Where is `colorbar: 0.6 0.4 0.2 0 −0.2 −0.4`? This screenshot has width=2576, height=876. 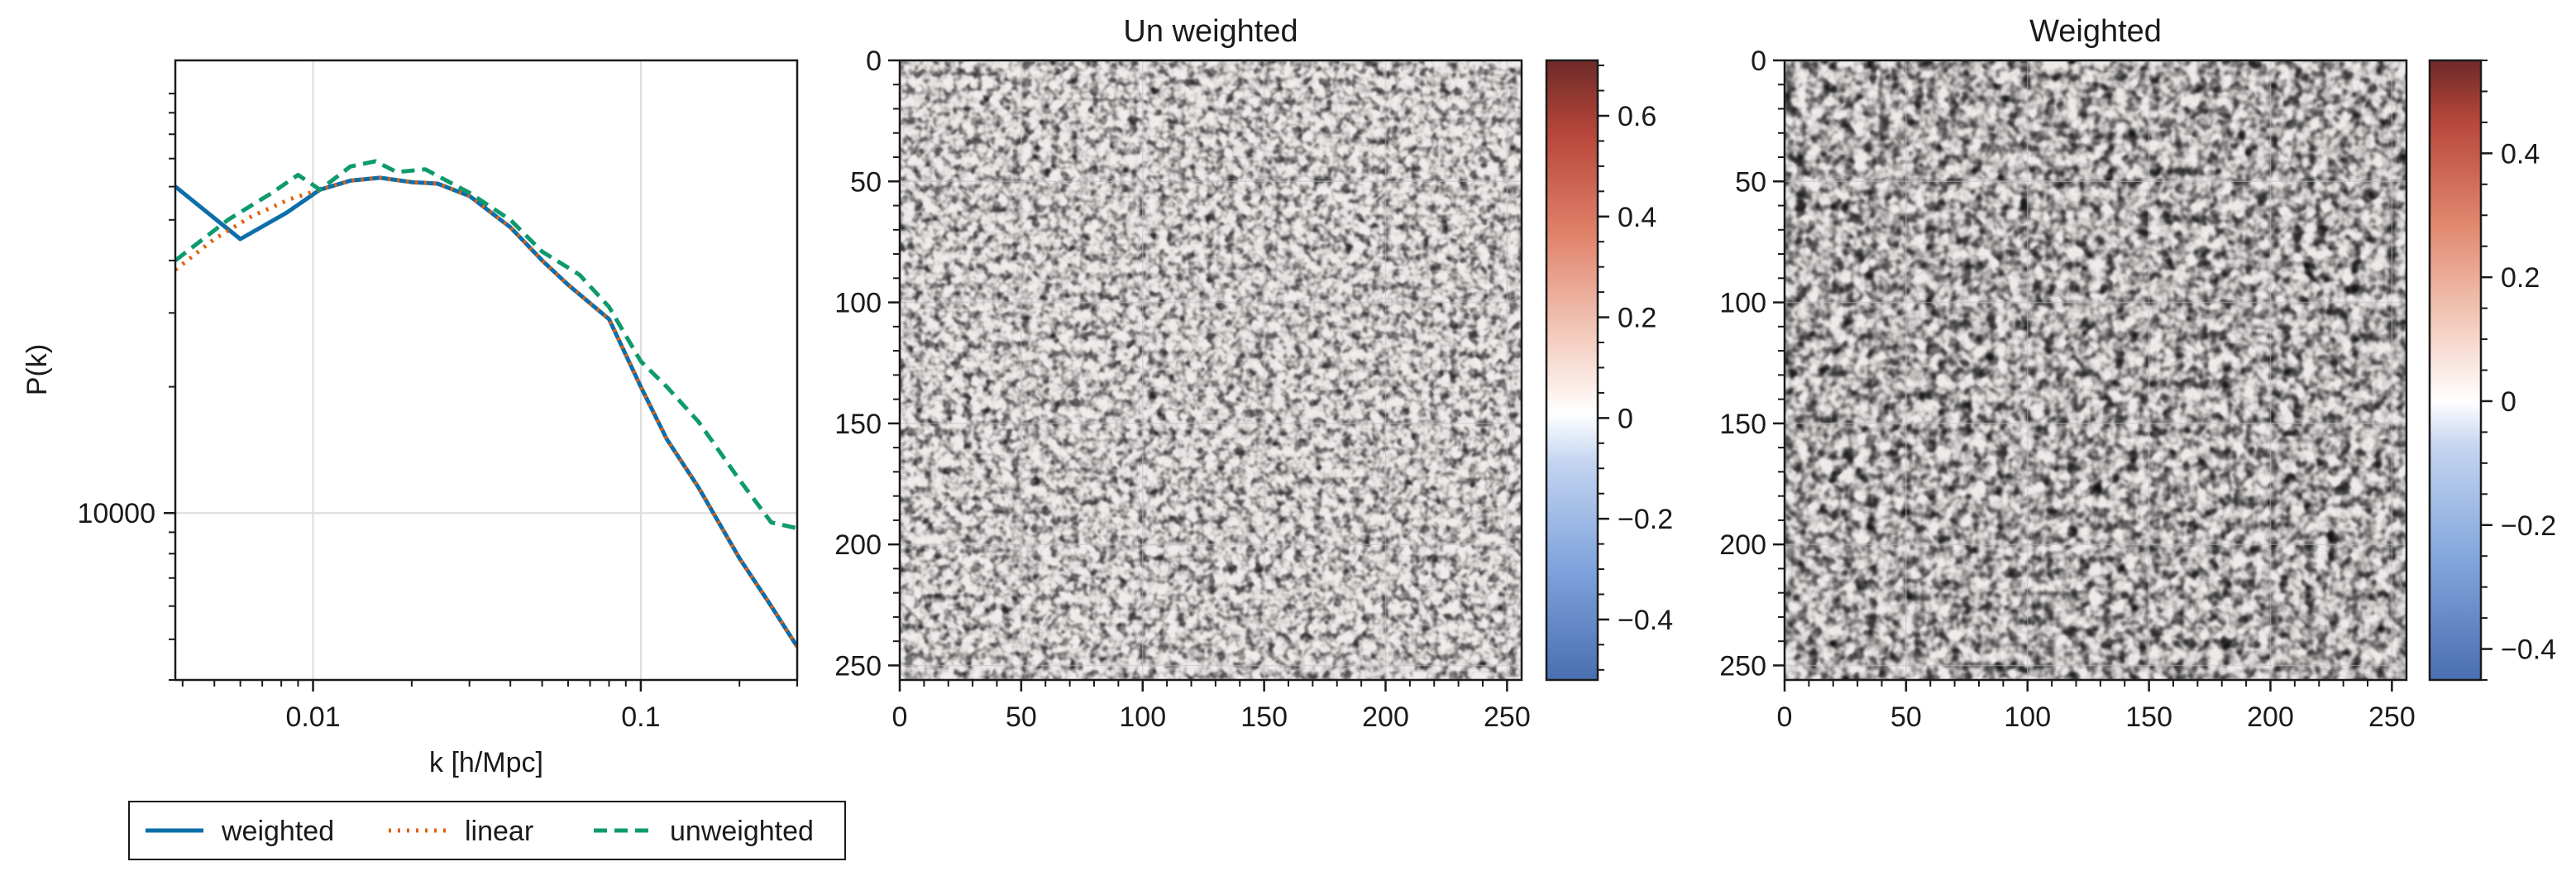
colorbar: 0.6 0.4 0.2 0 −0.2 −0.4 is located at coordinates (1609, 370).